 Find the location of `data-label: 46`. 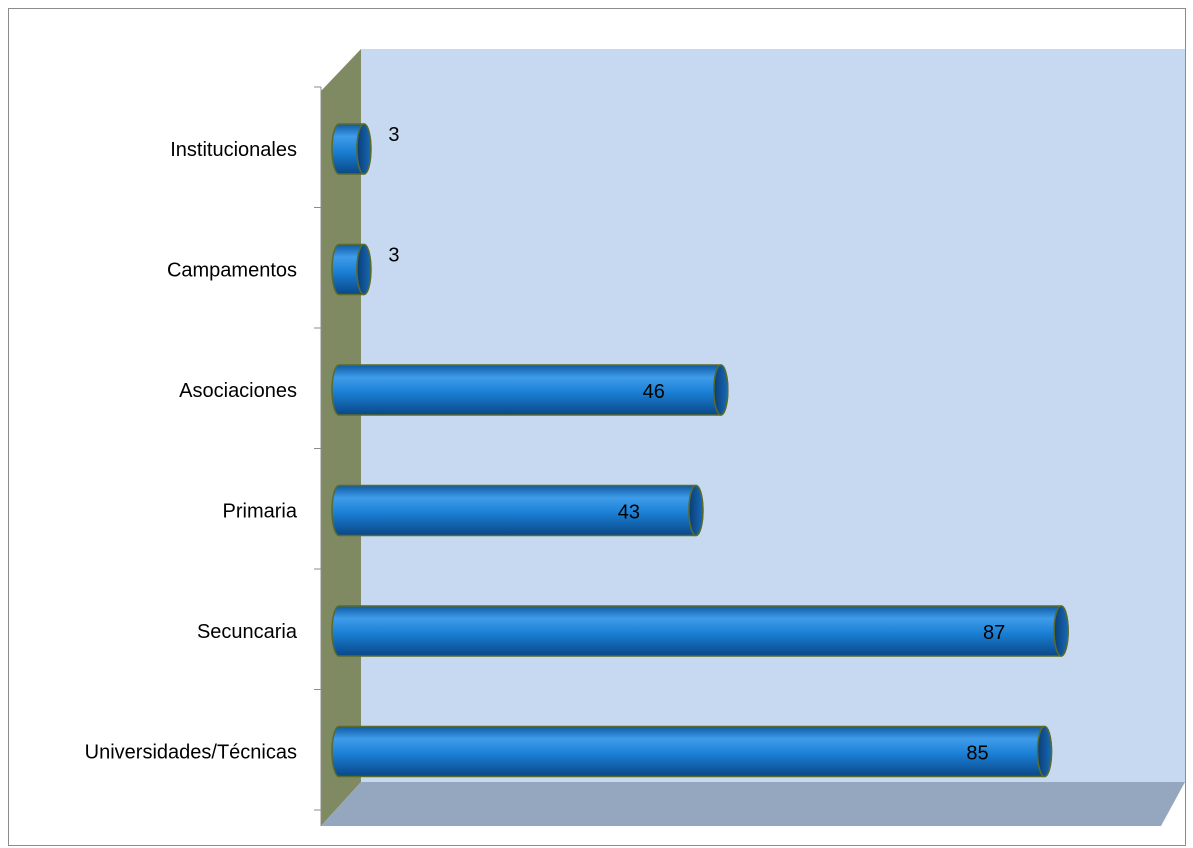

data-label: 46 is located at coordinates (654, 392).